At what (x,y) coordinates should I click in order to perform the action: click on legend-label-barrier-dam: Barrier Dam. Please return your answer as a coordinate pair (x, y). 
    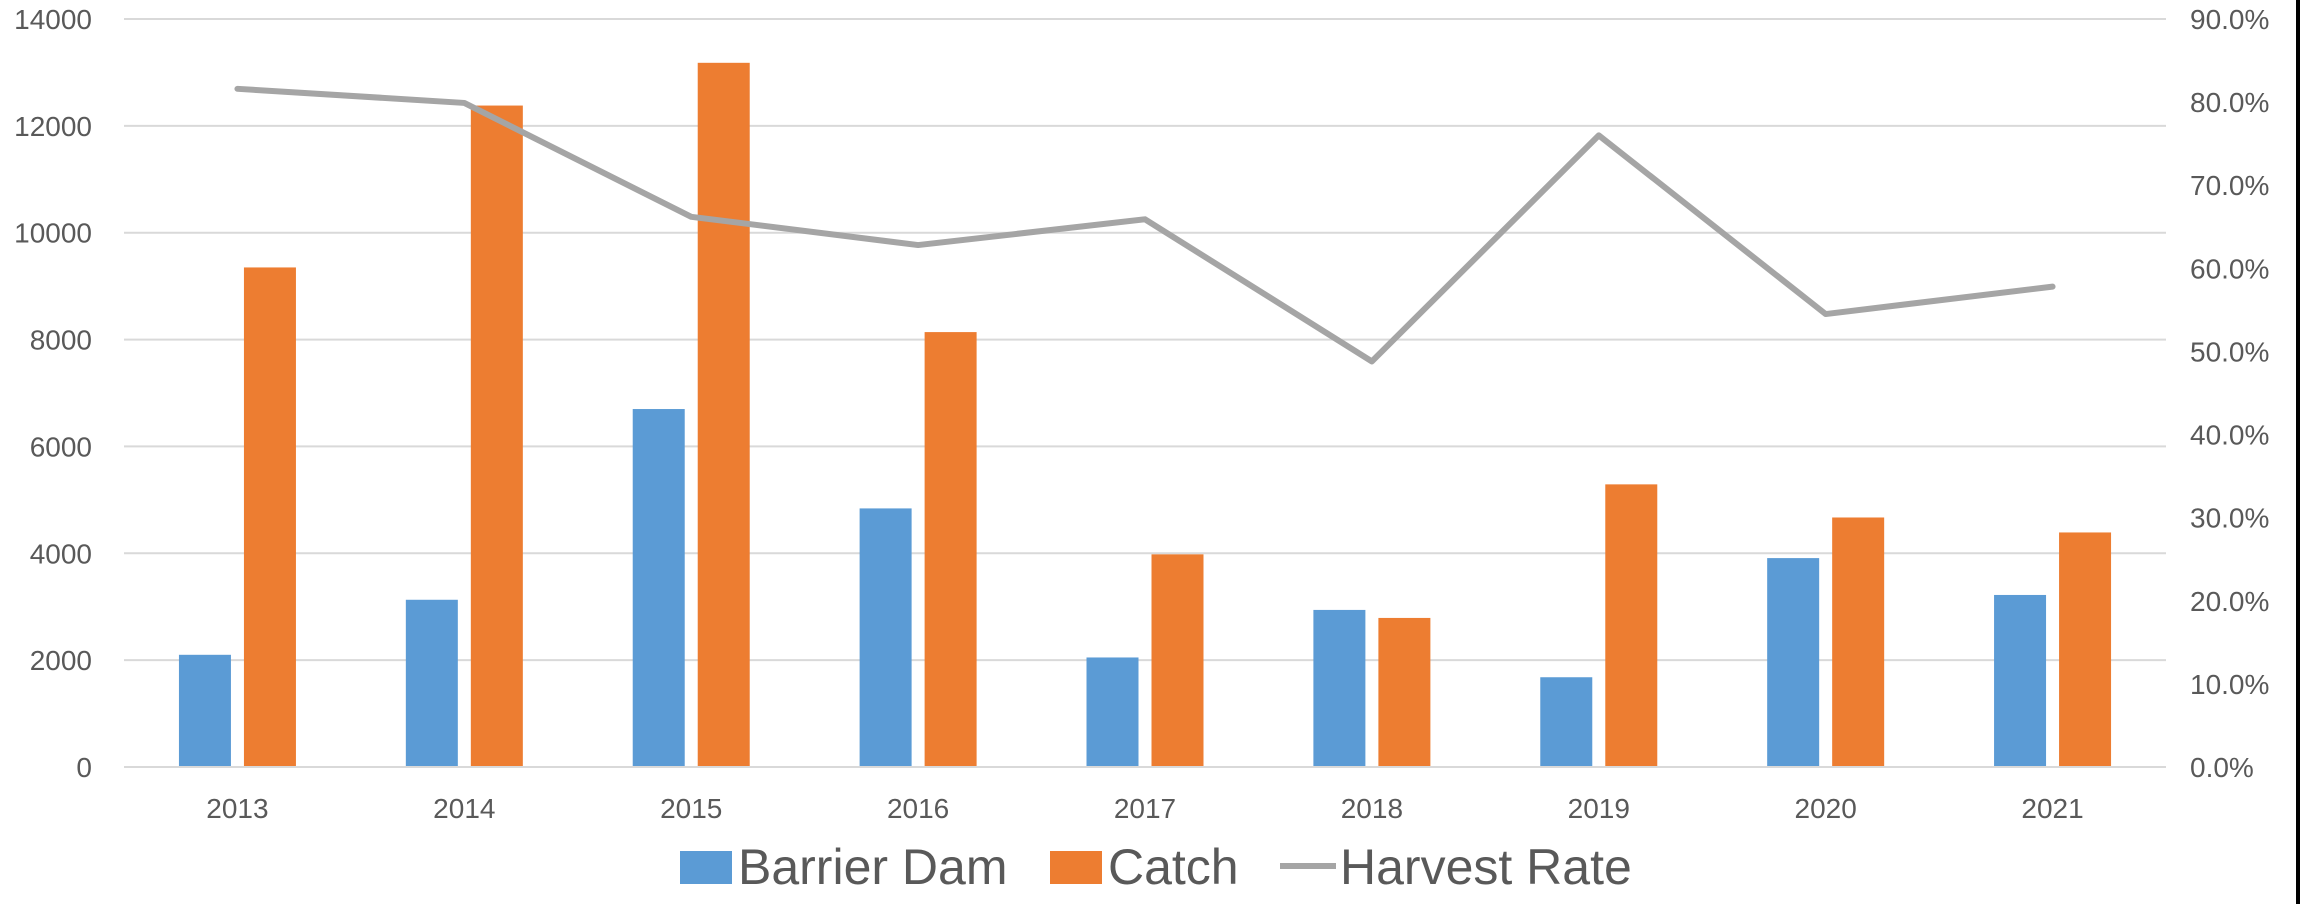
    Looking at the image, I should click on (872, 867).